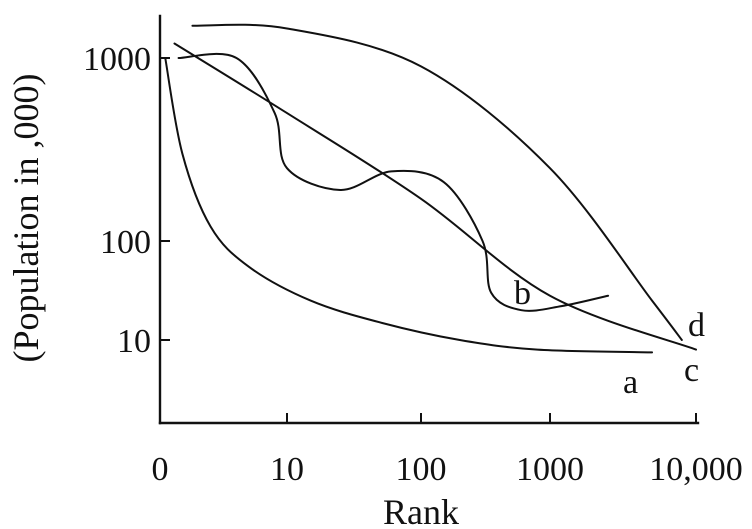 The width and height of the screenshot is (752, 529). What do you see at coordinates (522, 293) in the screenshot?
I see `series-b-label: b` at bounding box center [522, 293].